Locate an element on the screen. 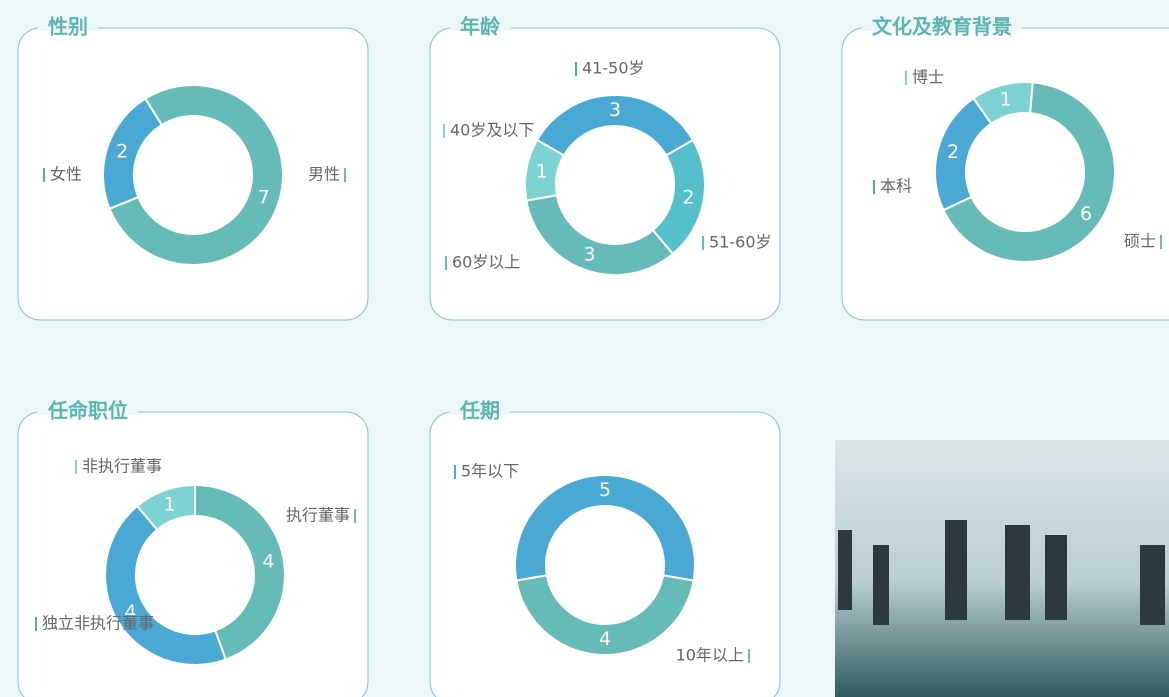 The width and height of the screenshot is (1169, 697). segment-label: 非执行董事 is located at coordinates (122, 466).